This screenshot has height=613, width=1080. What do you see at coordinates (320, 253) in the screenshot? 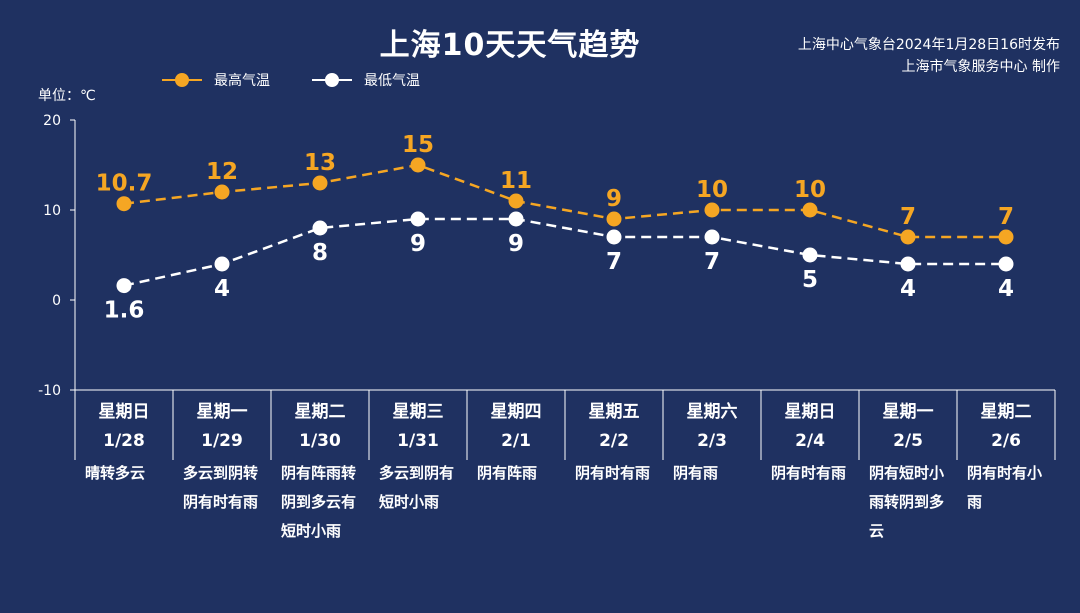
I see `data-label-low: 8` at bounding box center [320, 253].